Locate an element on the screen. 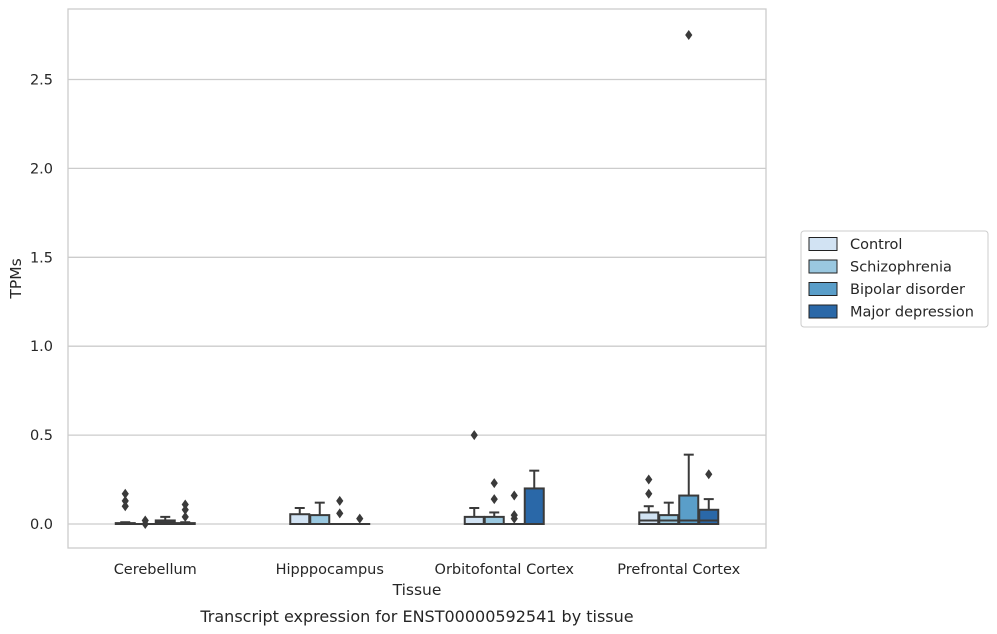  x-tick-label: Hipppocampus is located at coordinates (330, 570).